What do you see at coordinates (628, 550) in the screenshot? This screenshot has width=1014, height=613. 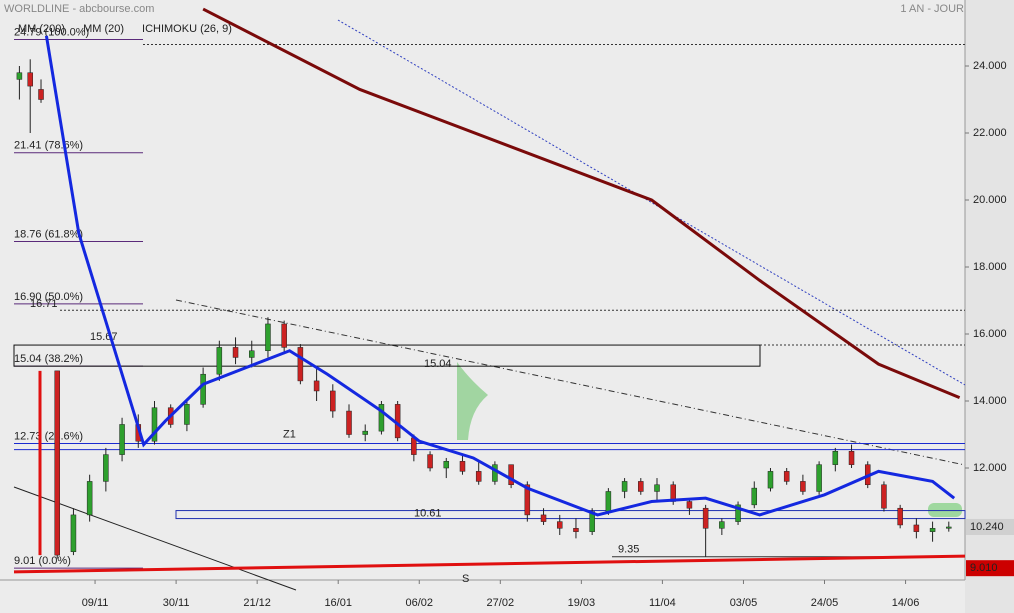 I see `level-label: 9.35` at bounding box center [628, 550].